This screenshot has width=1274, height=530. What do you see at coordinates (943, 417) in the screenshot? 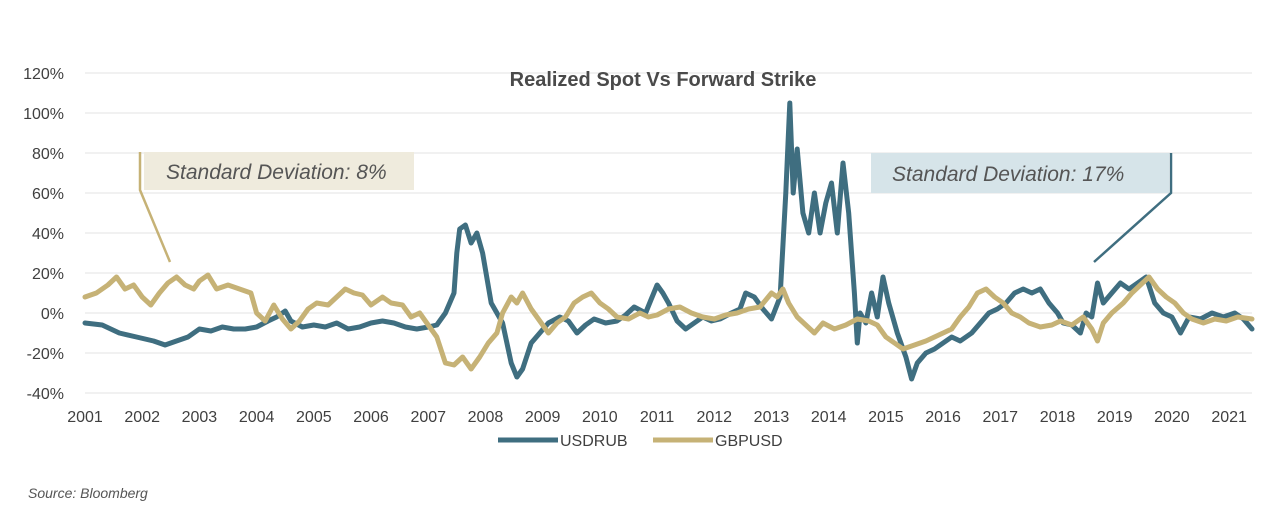
I see `x-tick-label: 2016` at bounding box center [943, 417].